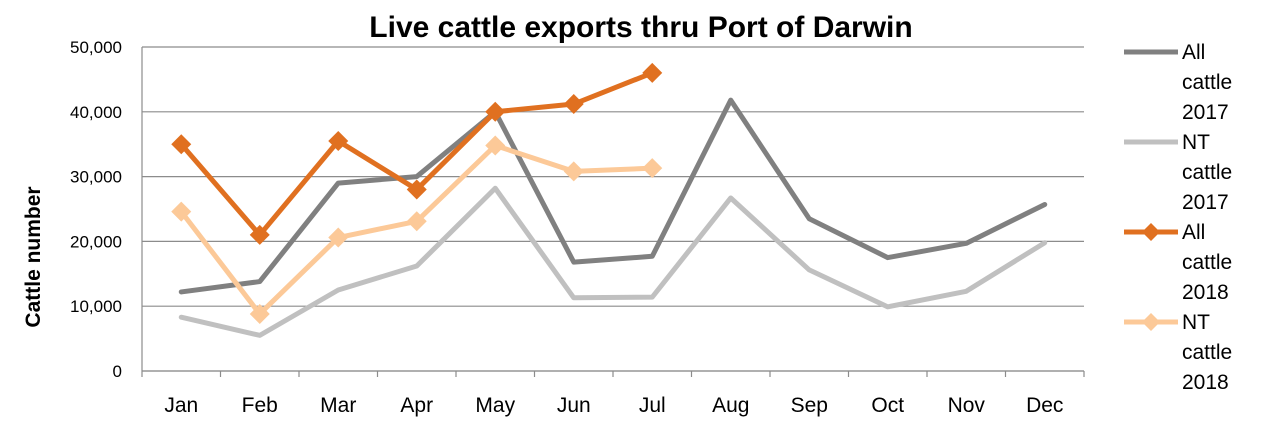 The height and width of the screenshot is (426, 1272). Describe the element at coordinates (96, 306) in the screenshot. I see `y-tick-label: 10,000` at that location.